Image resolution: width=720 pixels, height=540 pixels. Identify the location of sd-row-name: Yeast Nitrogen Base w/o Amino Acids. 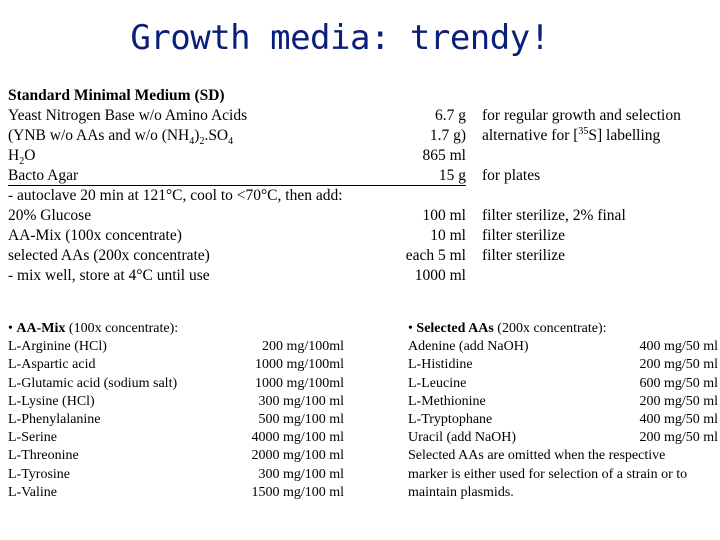
(128, 115).